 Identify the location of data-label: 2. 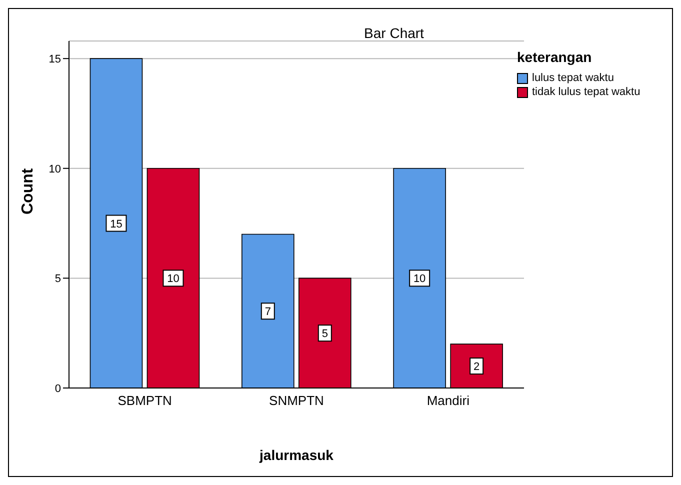
(477, 367).